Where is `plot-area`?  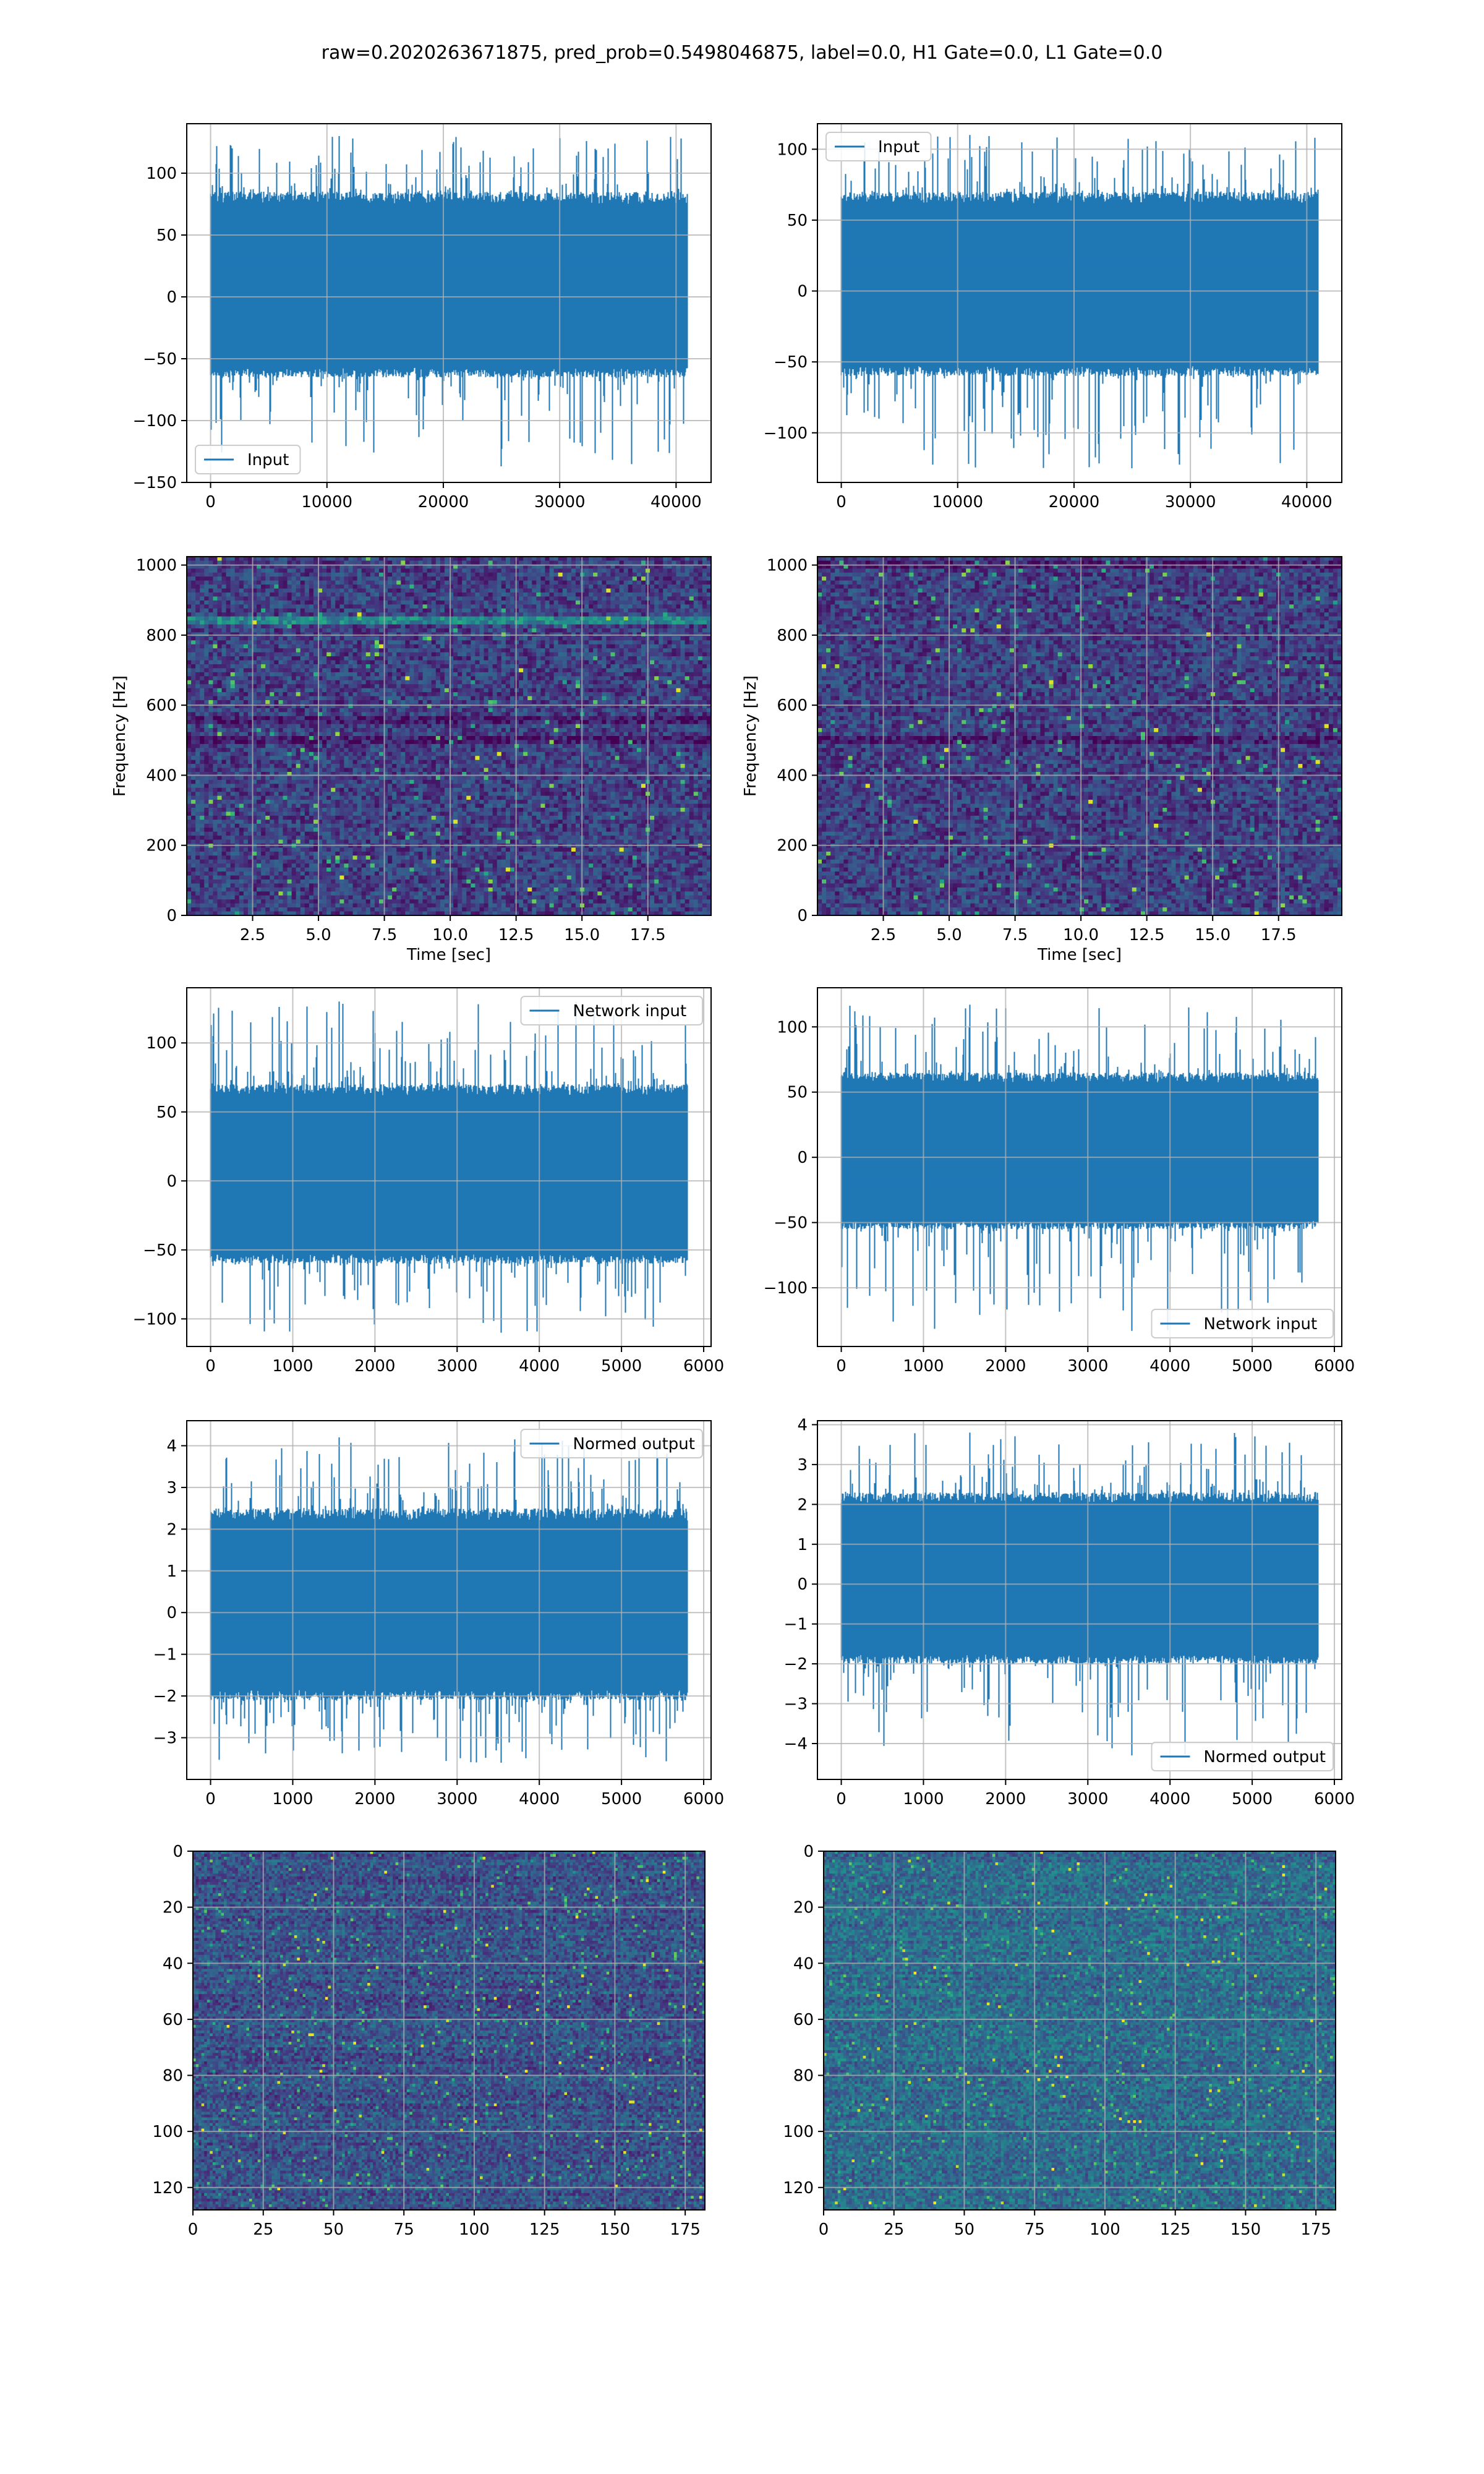
plot-area is located at coordinates (1080, 2031).